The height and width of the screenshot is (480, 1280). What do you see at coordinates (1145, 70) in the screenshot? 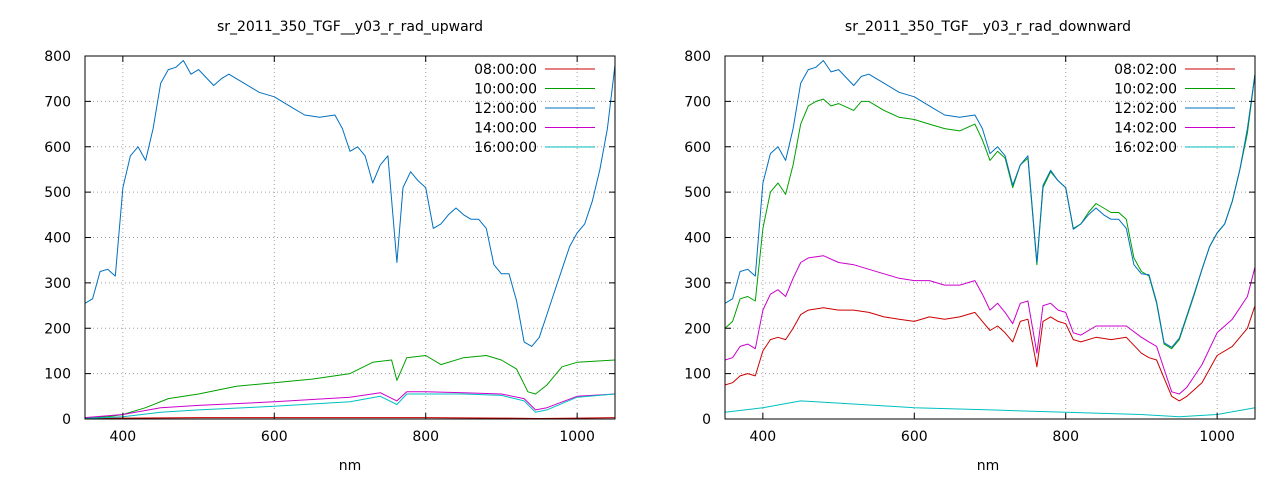
I see `legend-label: 08:02:00` at bounding box center [1145, 70].